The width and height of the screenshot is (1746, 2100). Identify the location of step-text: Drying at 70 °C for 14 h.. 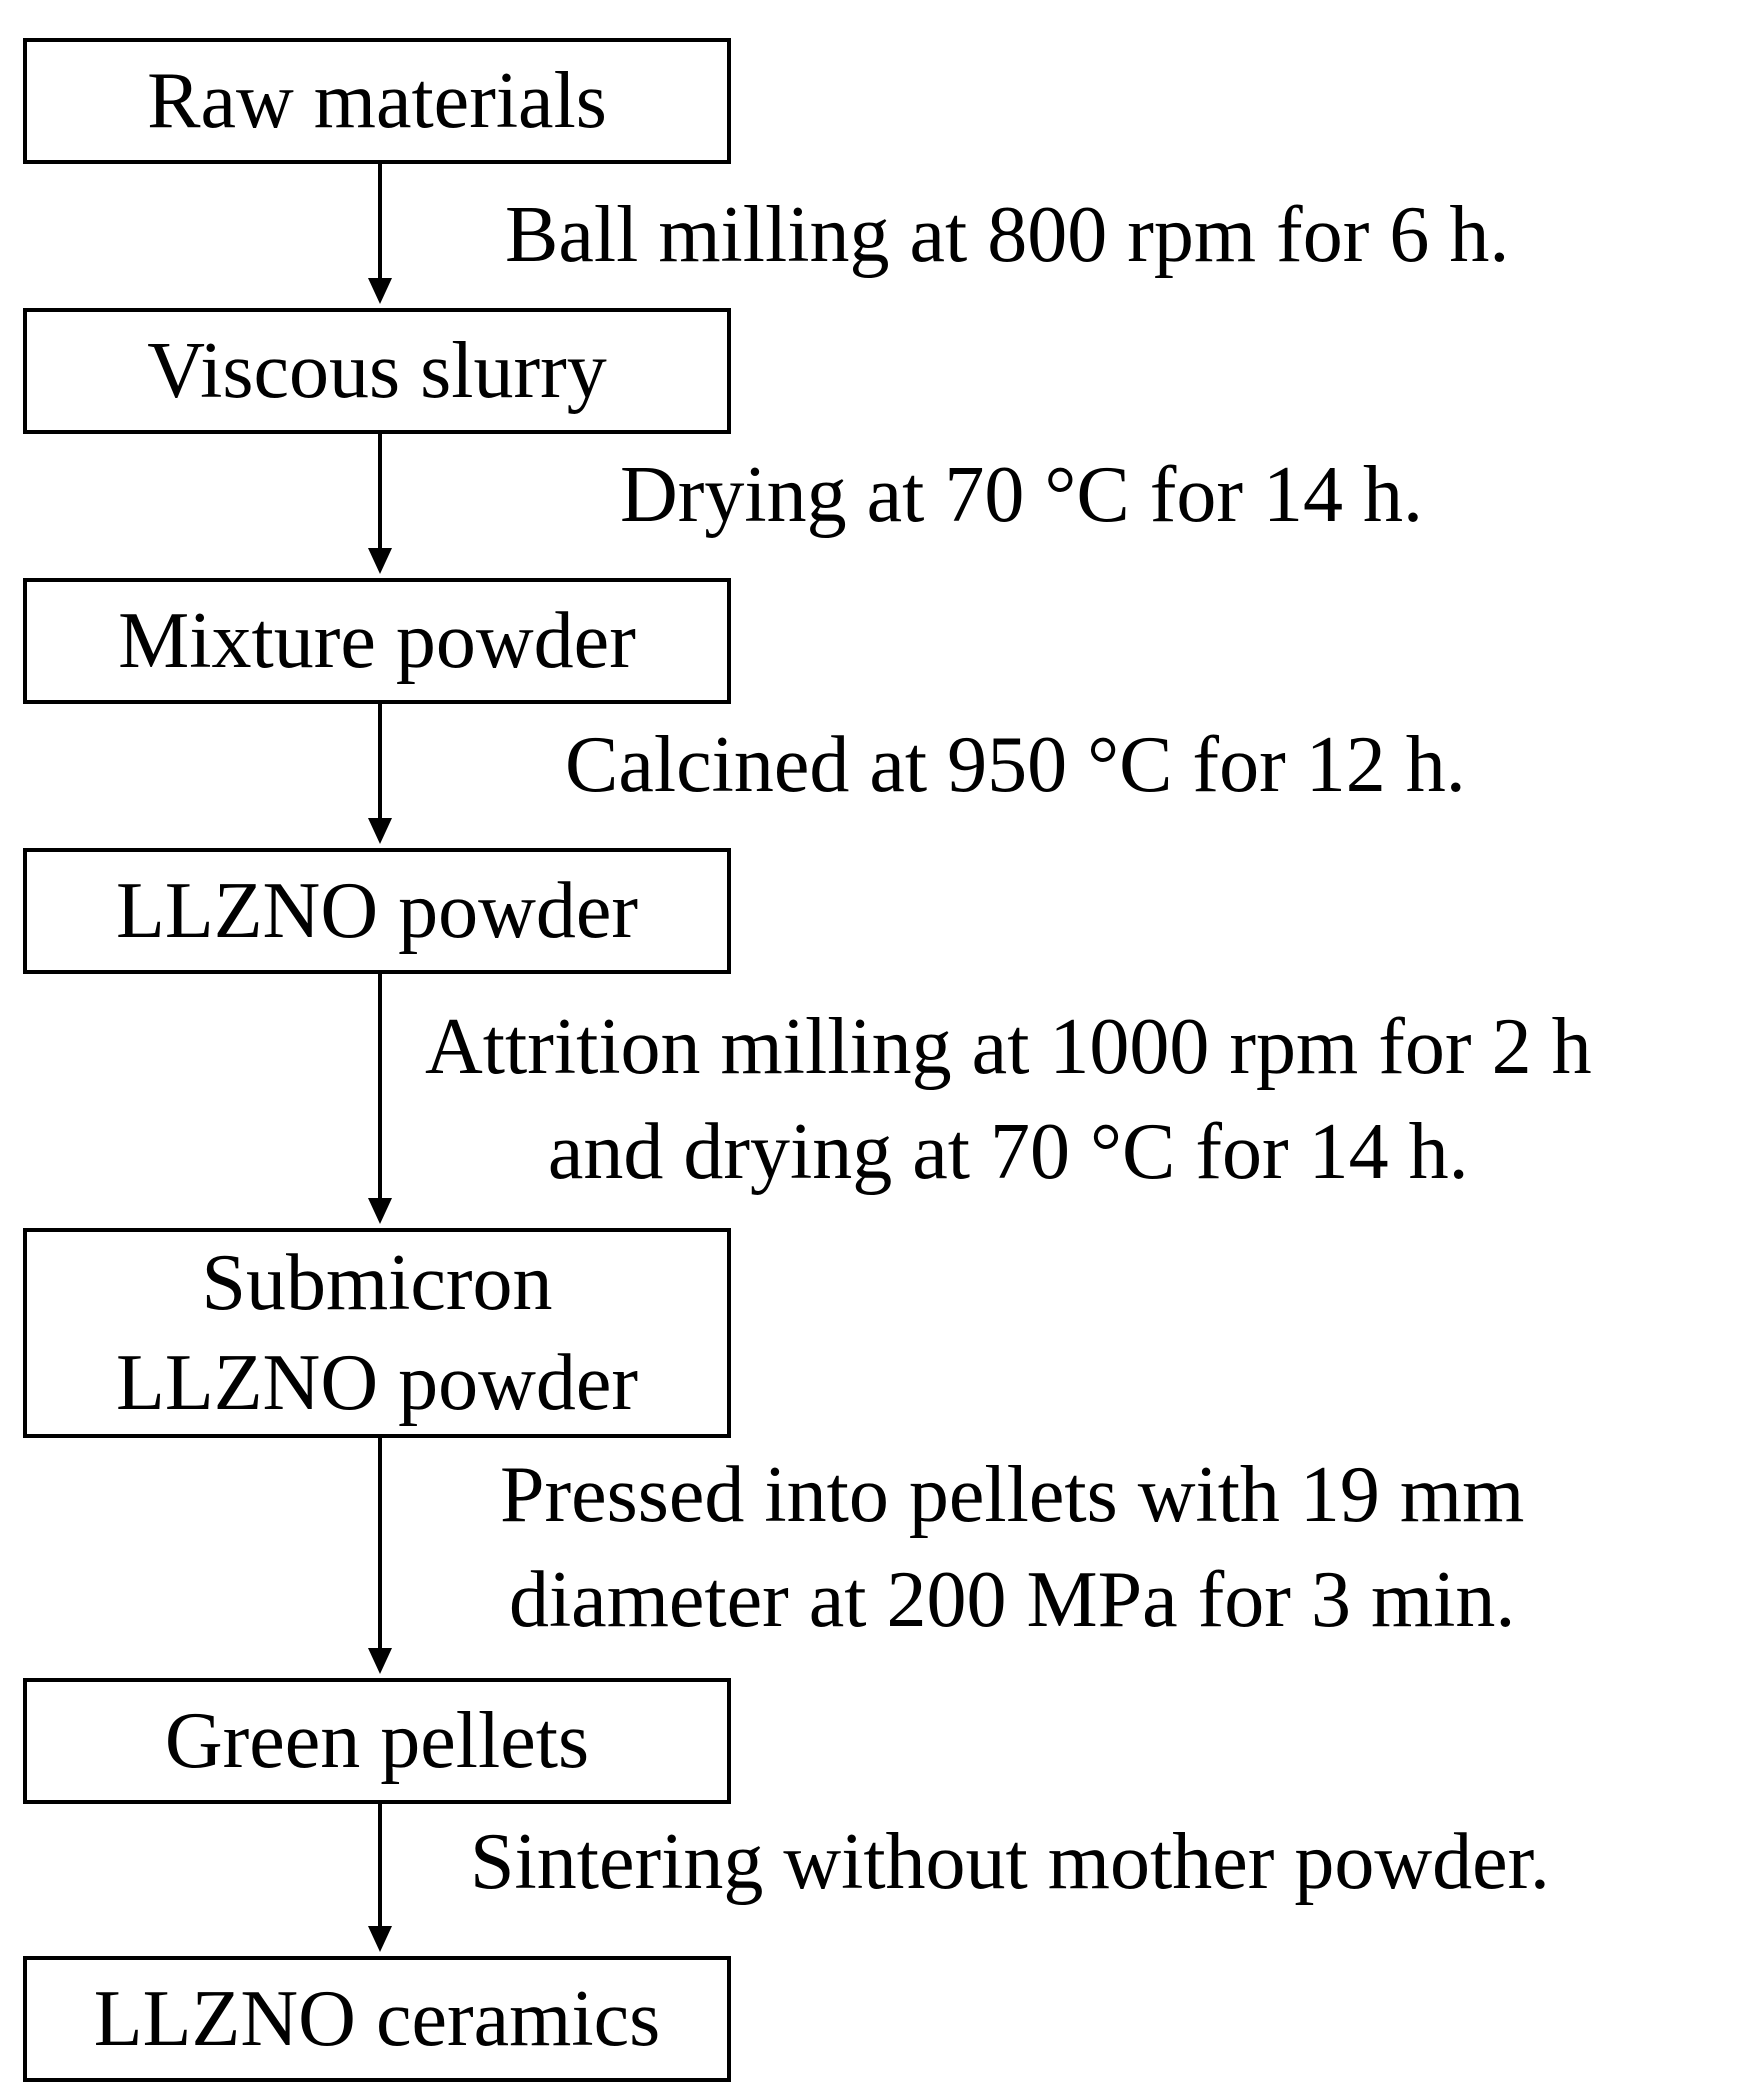
(1022, 495).